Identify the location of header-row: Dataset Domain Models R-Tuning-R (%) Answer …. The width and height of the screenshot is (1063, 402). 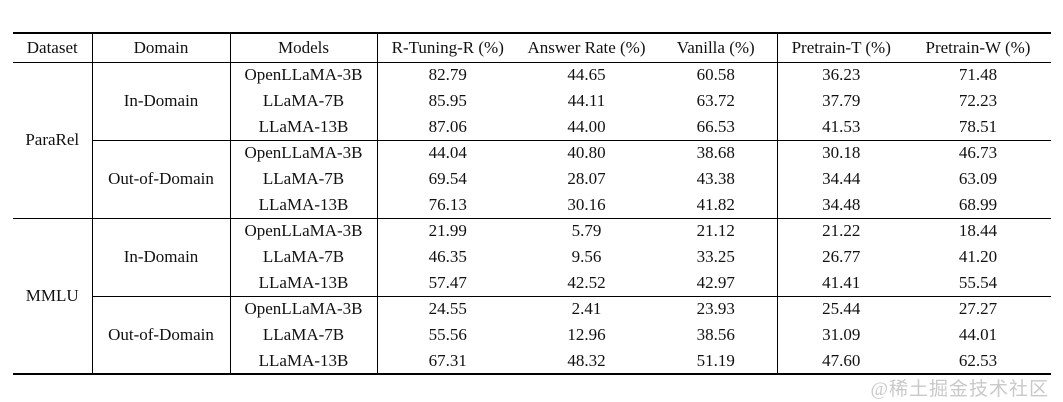
(532, 48).